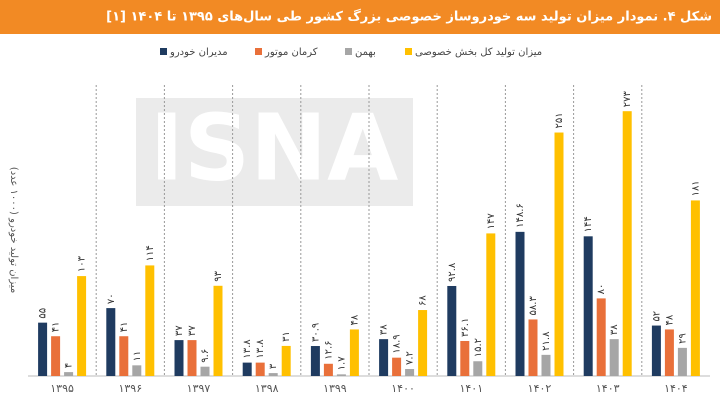 This screenshot has height=408, width=720. I want to click on value-label: ۳۶.۱, so click(465, 327).